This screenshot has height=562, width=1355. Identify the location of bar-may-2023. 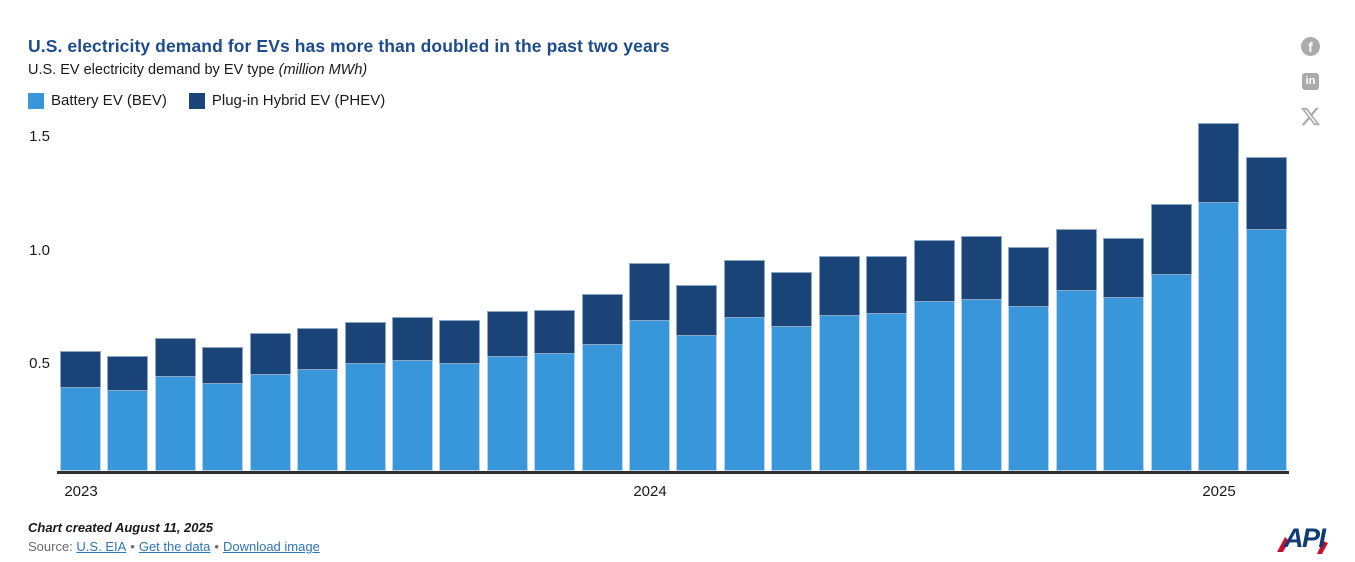
(270, 402).